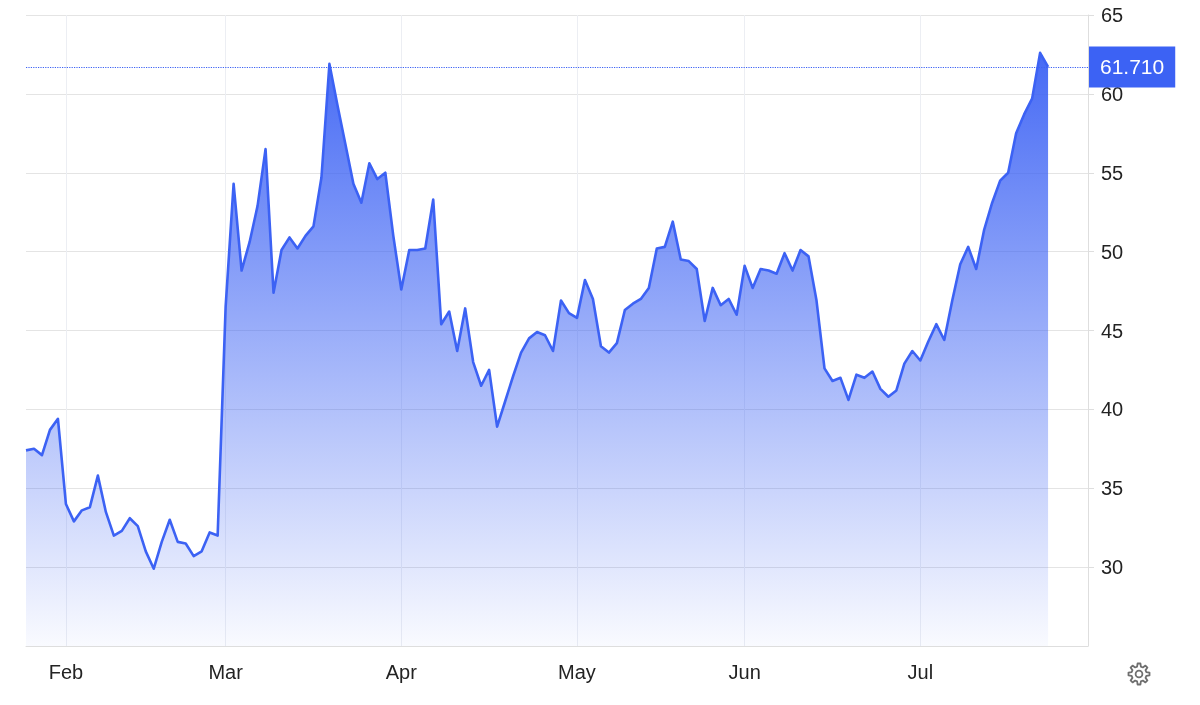  What do you see at coordinates (1112, 172) in the screenshot?
I see `y-tick-label: 55` at bounding box center [1112, 172].